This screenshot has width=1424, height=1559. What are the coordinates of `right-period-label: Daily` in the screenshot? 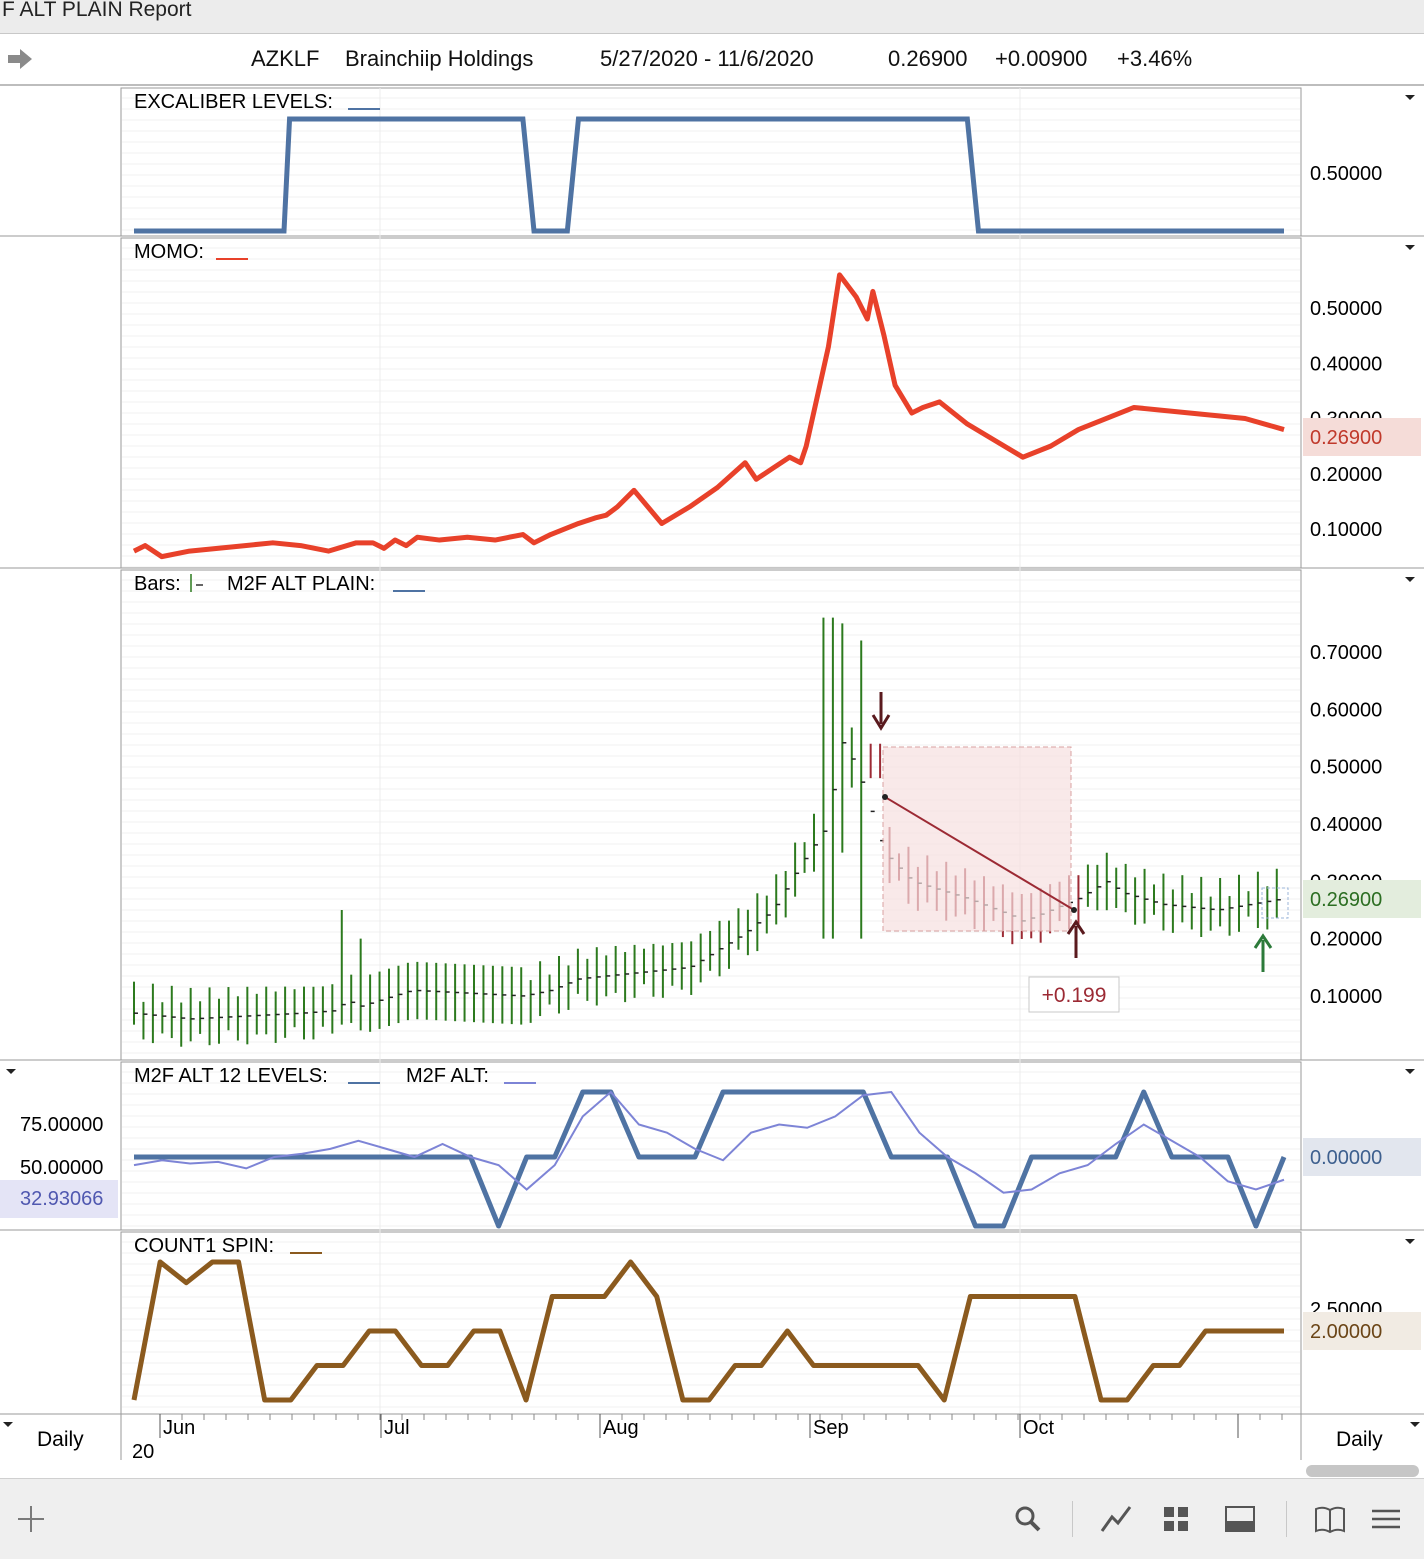 It's located at (1359, 1439).